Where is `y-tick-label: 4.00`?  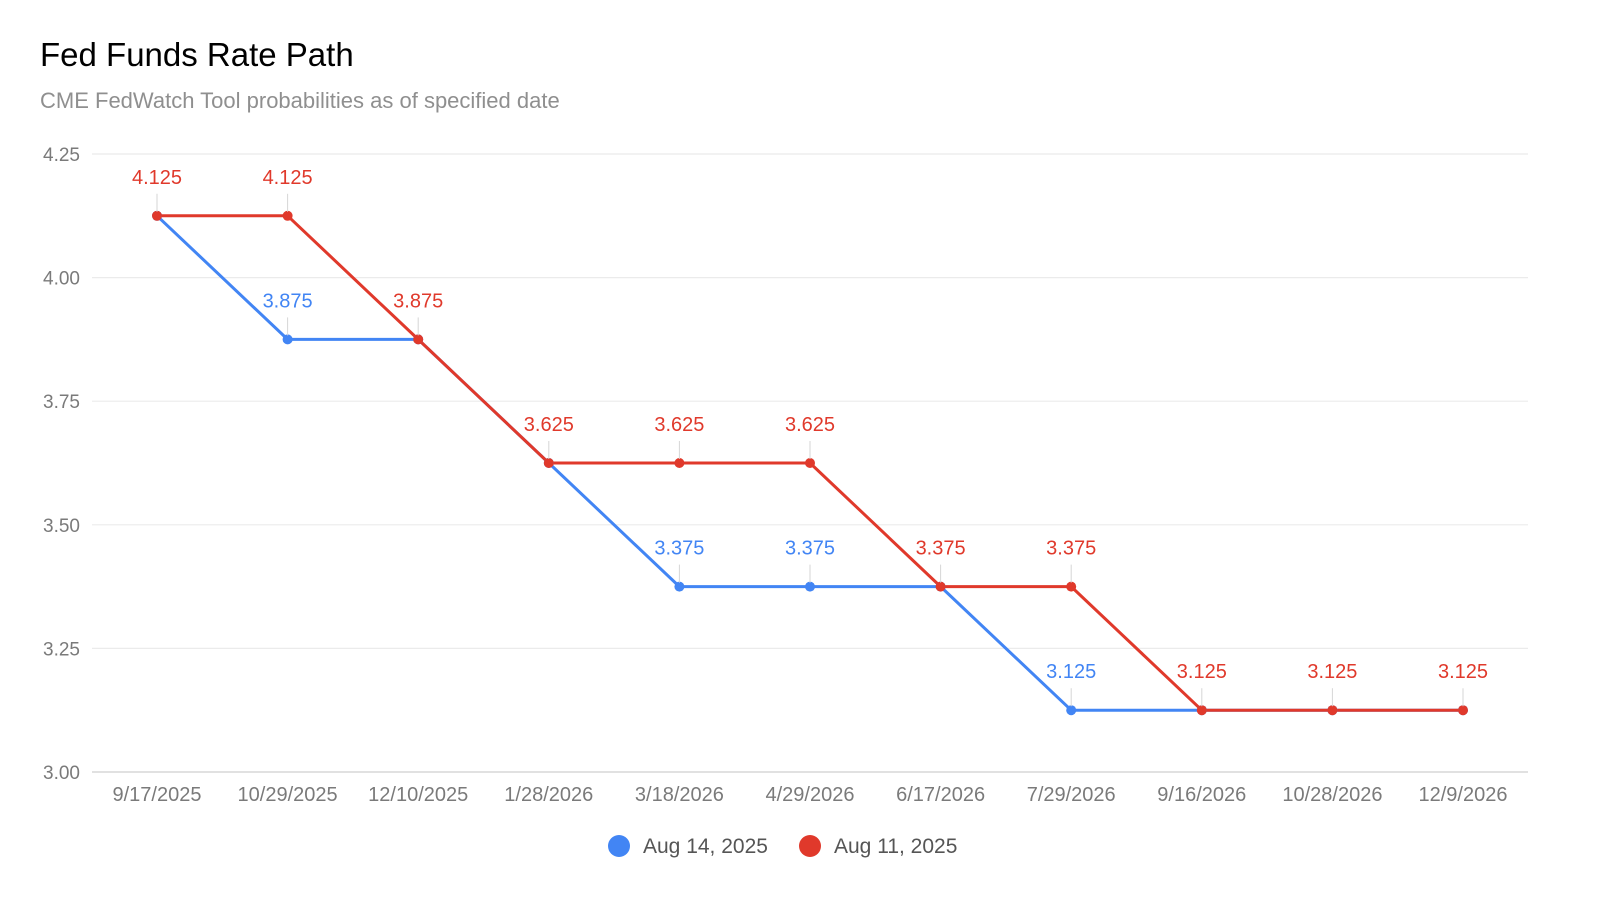
y-tick-label: 4.00 is located at coordinates (61, 279).